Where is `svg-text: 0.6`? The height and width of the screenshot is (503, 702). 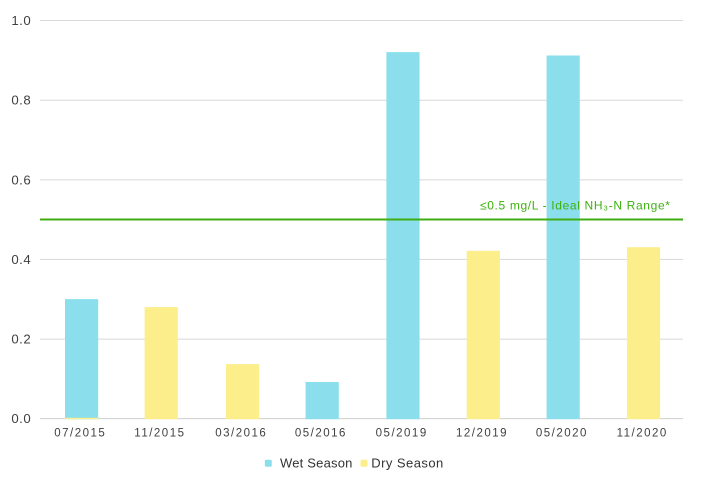 svg-text: 0.6 is located at coordinates (21, 179).